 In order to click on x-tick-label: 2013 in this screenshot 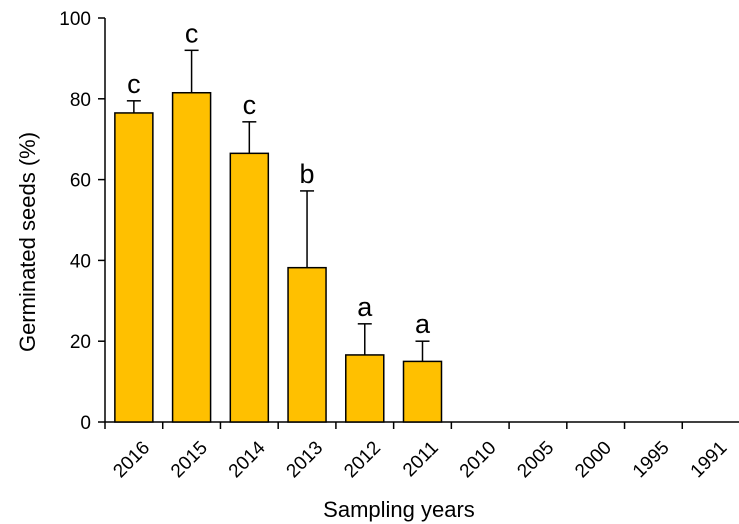, I will do `click(305, 459)`.